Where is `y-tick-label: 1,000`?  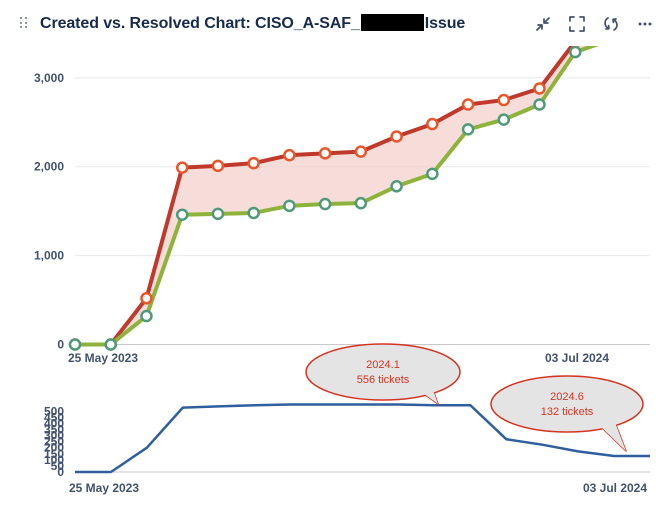
y-tick-label: 1,000 is located at coordinates (49, 256).